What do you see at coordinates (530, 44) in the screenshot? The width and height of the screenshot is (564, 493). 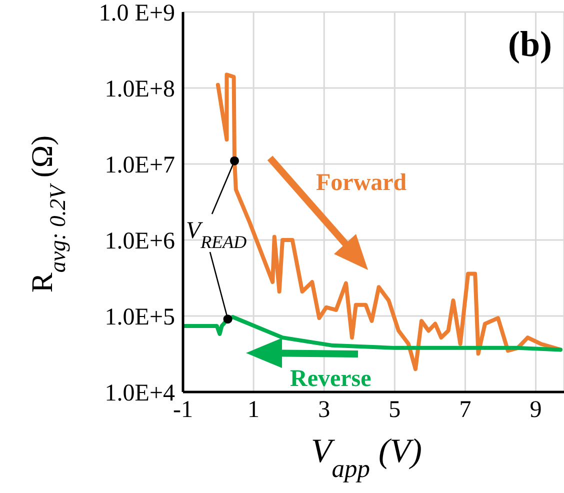 I see `annotation: (b)` at bounding box center [530, 44].